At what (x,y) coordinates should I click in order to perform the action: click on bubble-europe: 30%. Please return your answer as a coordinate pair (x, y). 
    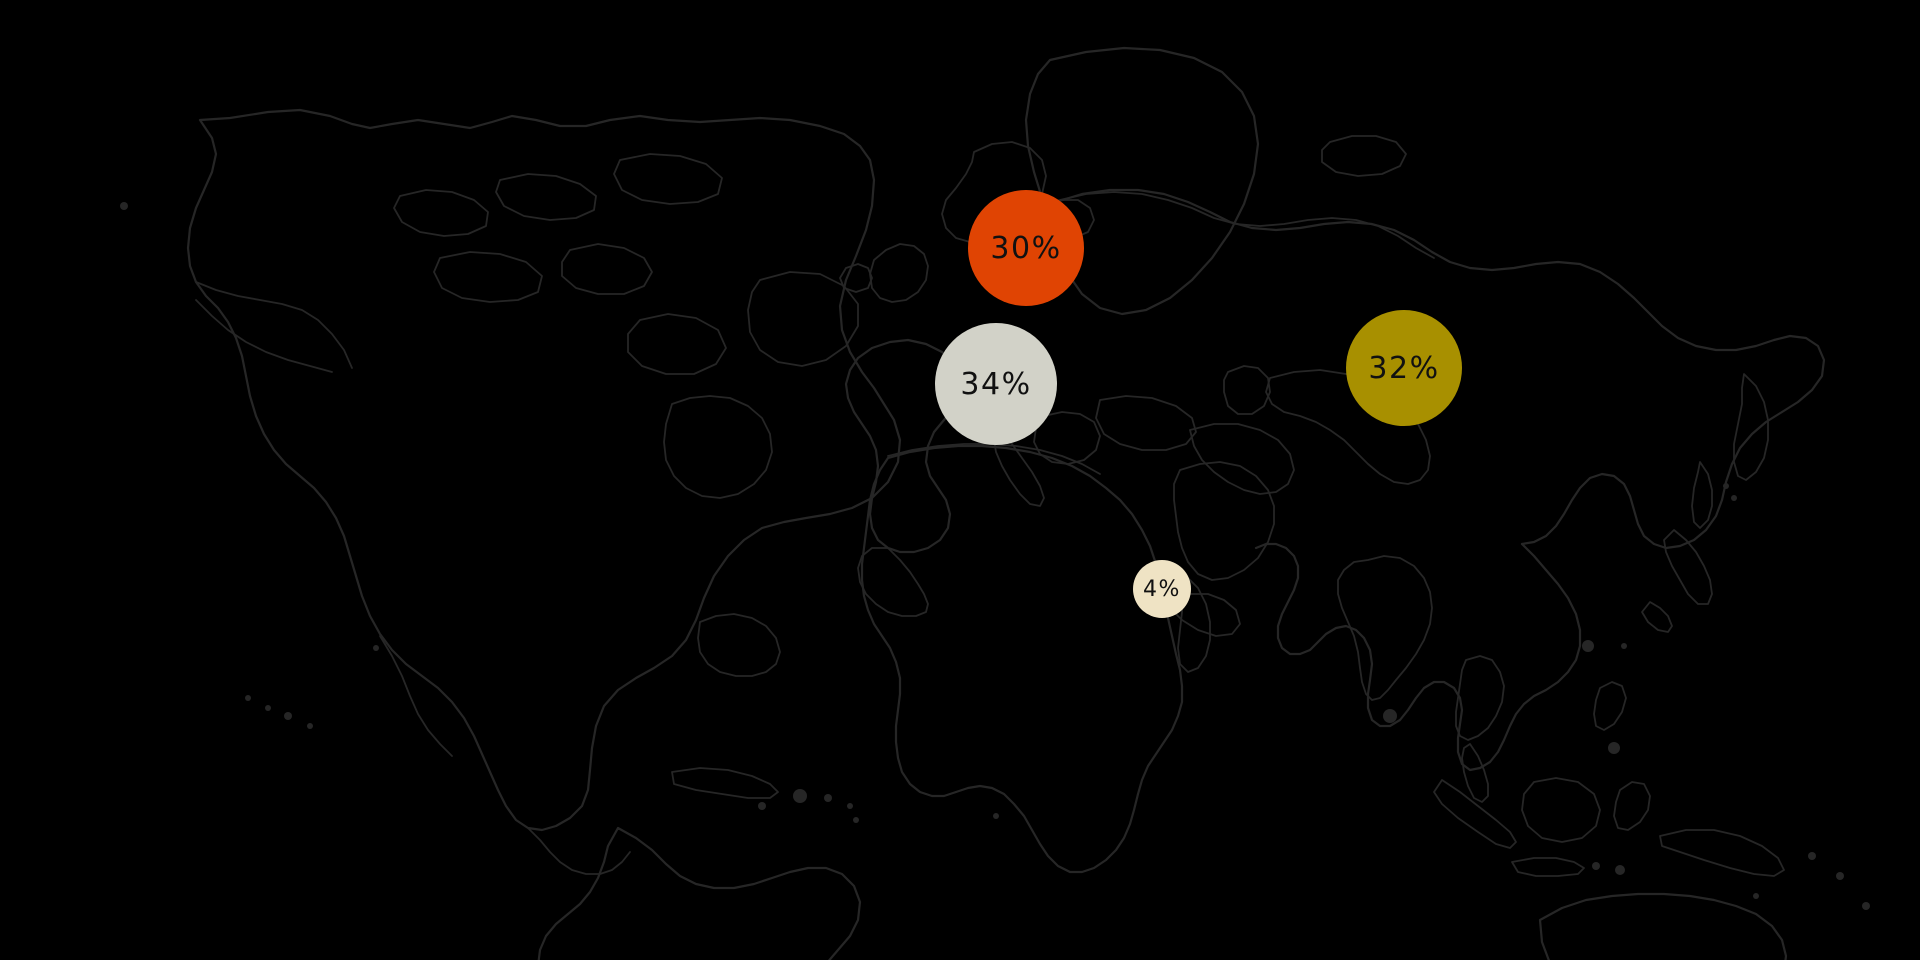
    Looking at the image, I should click on (1026, 248).